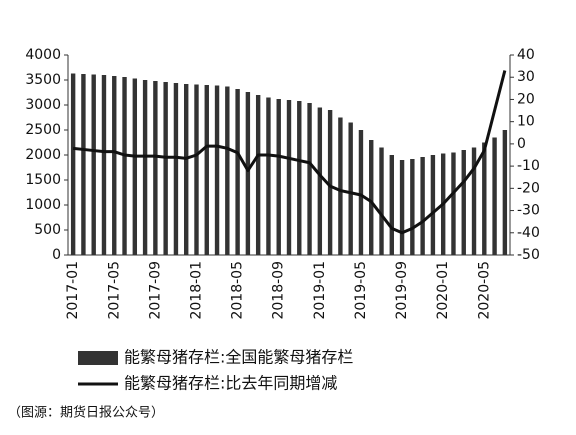 The image size is (576, 435). Describe the element at coordinates (114, 290) in the screenshot. I see `x-tick-label: 2017-05` at that location.